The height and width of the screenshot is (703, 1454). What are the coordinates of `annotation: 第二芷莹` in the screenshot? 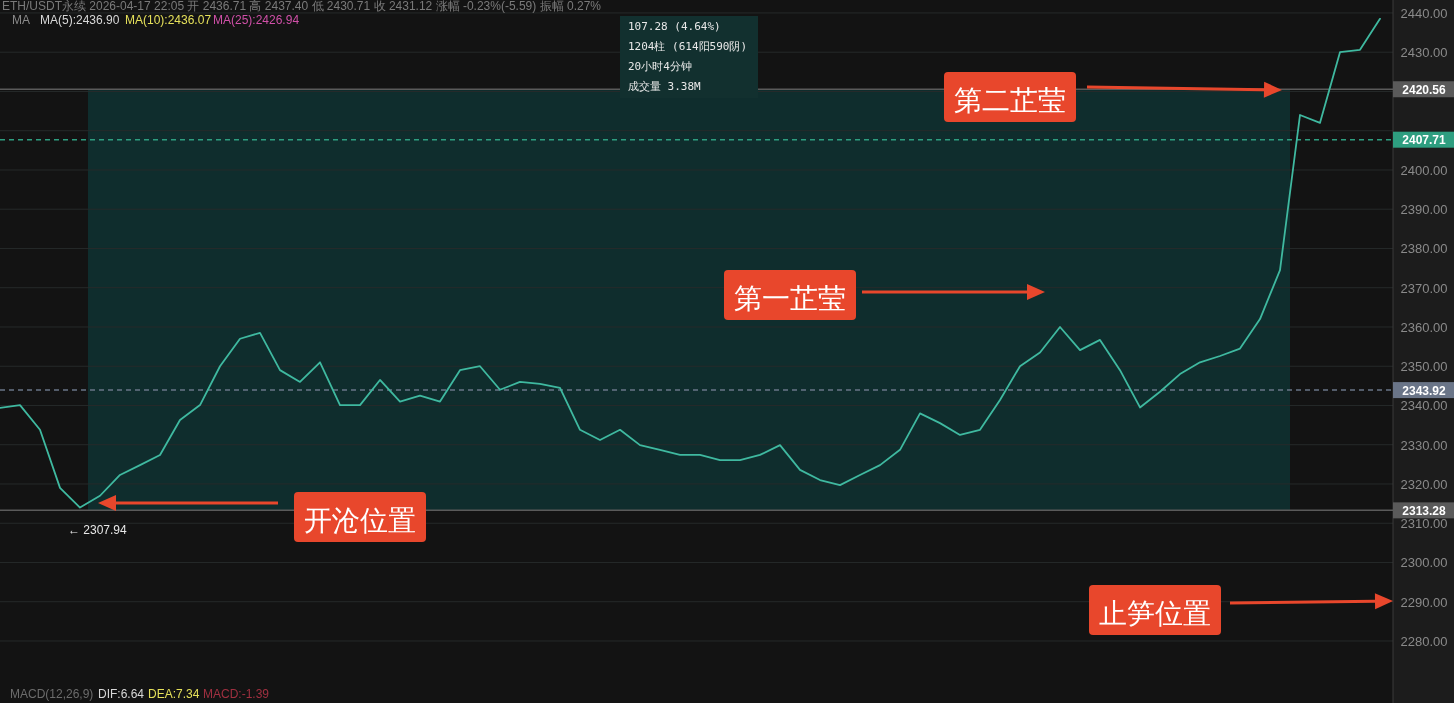 It's located at (1010, 100).